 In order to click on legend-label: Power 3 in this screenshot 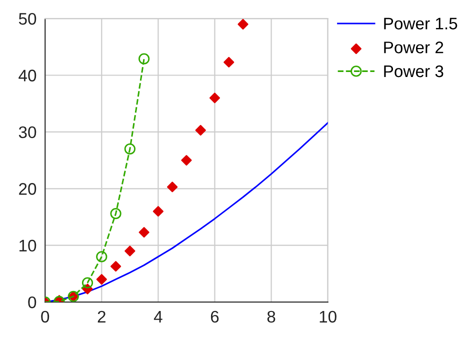, I will do `click(414, 71)`.